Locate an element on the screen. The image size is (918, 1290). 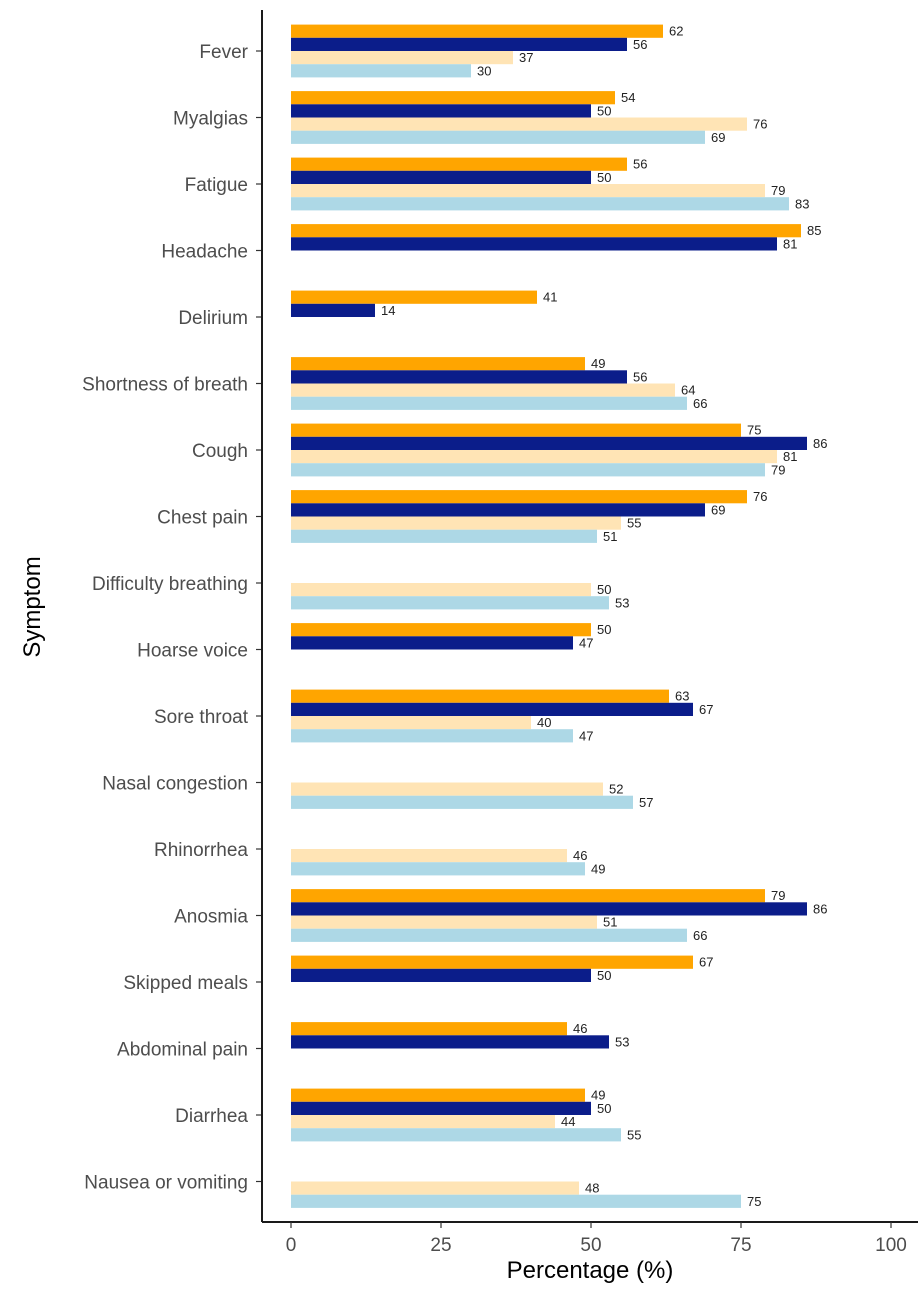
category-label-diarrhea: Diarrhea is located at coordinates (211, 1116).